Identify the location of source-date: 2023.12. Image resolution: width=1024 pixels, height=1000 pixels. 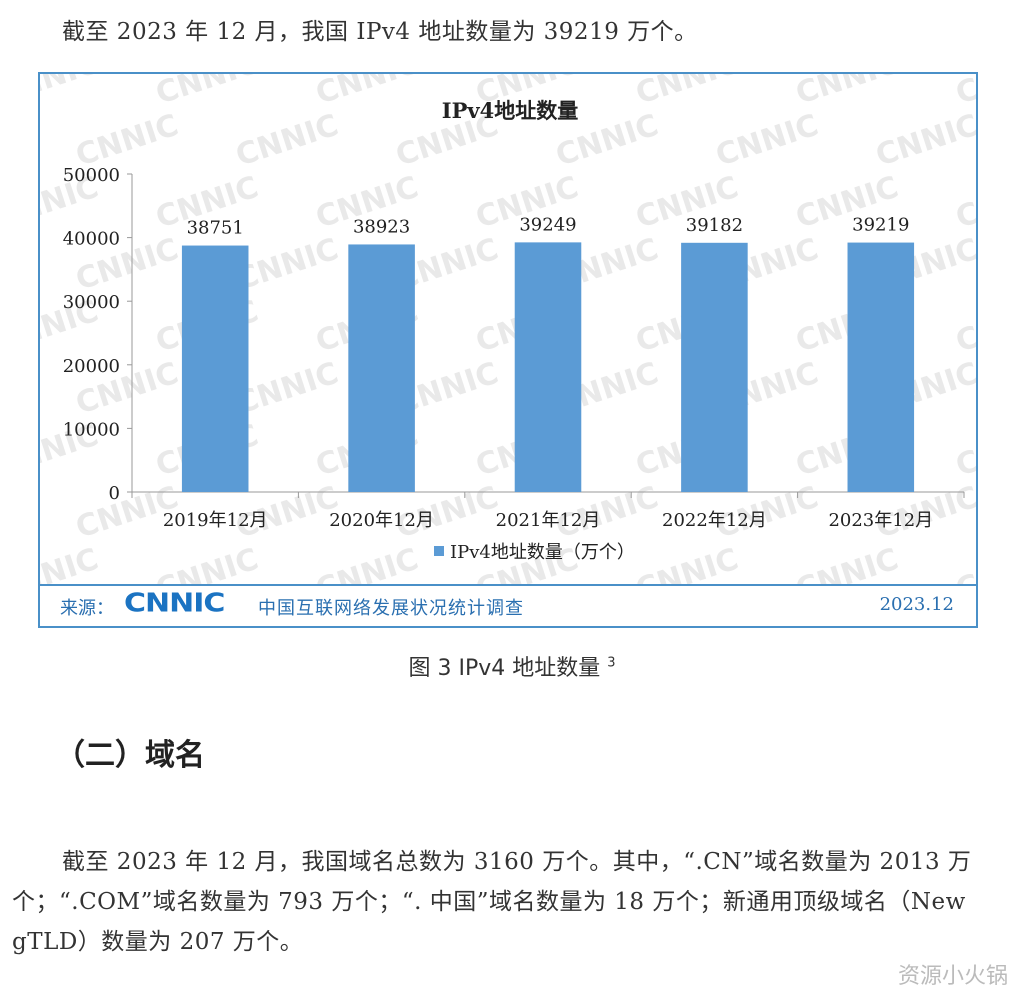
(916, 604).